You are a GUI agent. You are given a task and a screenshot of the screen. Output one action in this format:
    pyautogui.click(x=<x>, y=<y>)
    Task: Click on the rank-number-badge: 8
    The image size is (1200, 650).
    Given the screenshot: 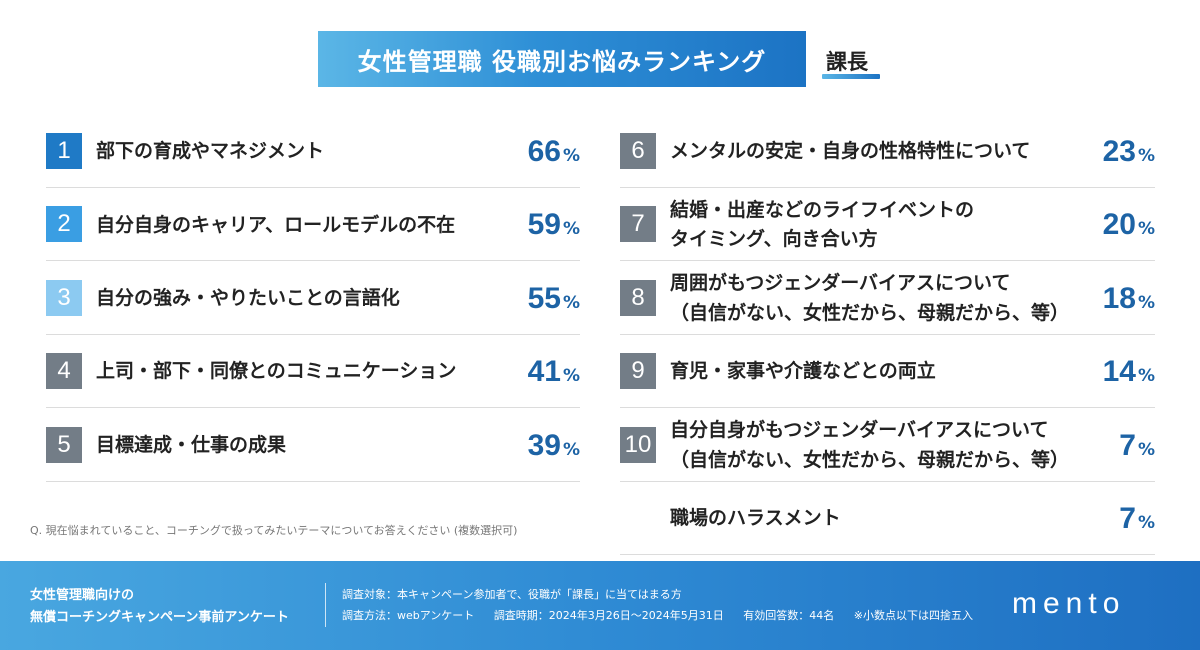 What is the action you would take?
    pyautogui.click(x=638, y=297)
    